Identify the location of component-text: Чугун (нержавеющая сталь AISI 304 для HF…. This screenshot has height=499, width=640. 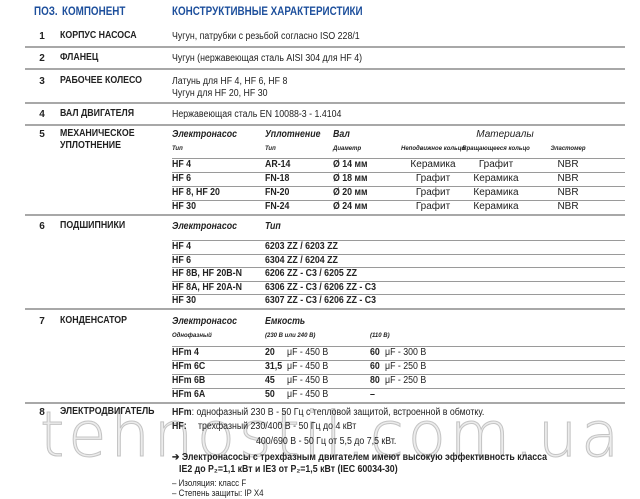
(267, 58).